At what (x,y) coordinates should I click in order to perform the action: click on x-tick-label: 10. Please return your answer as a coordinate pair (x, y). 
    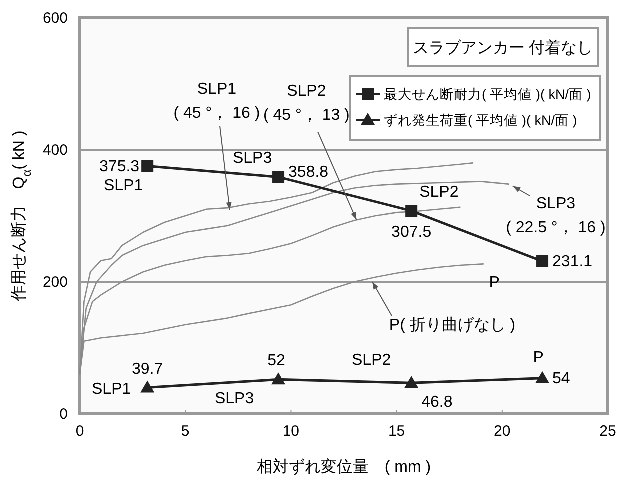
    Looking at the image, I should click on (291, 431).